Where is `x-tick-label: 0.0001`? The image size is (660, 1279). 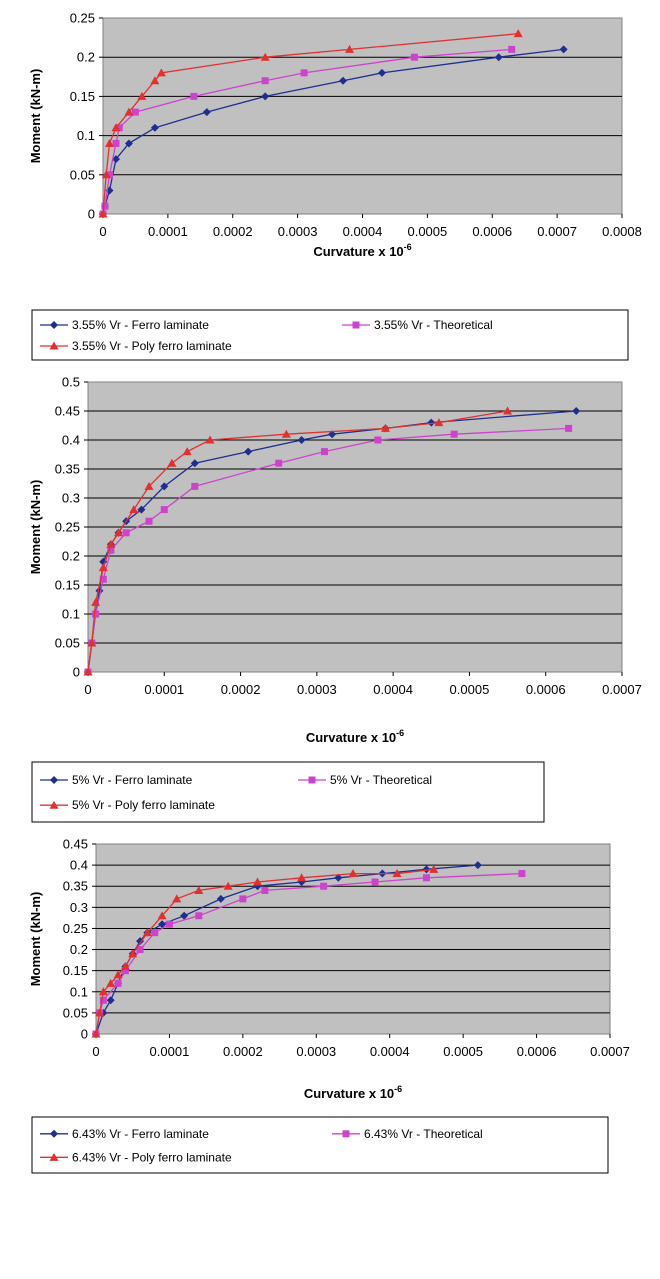 x-tick-label: 0.0001 is located at coordinates (168, 231).